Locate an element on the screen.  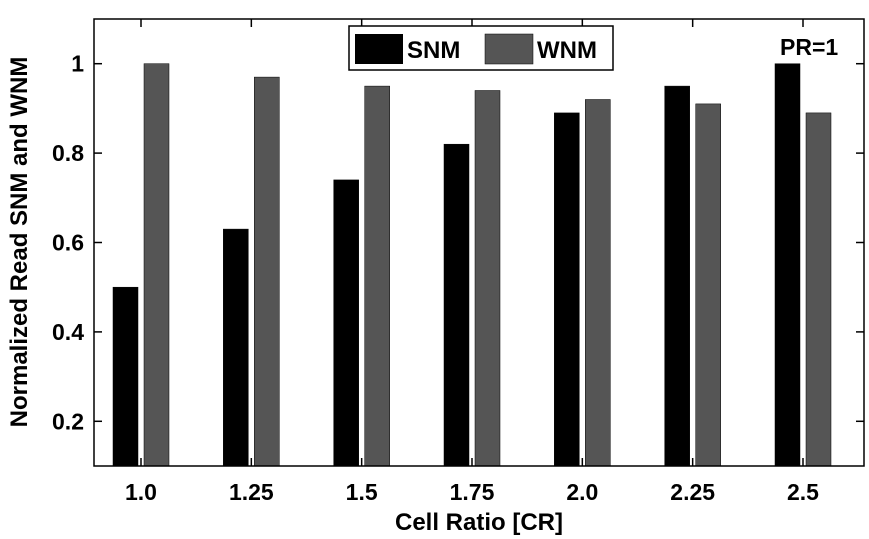
legend-label-wnm: WNM is located at coordinates (567, 50).